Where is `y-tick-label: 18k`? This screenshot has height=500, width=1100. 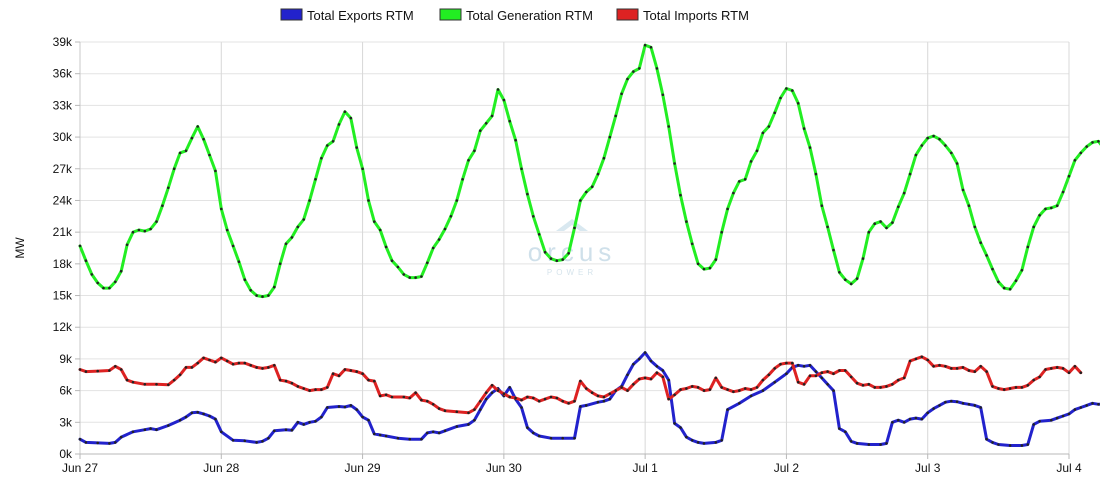 y-tick-label: 18k is located at coordinates (63, 264).